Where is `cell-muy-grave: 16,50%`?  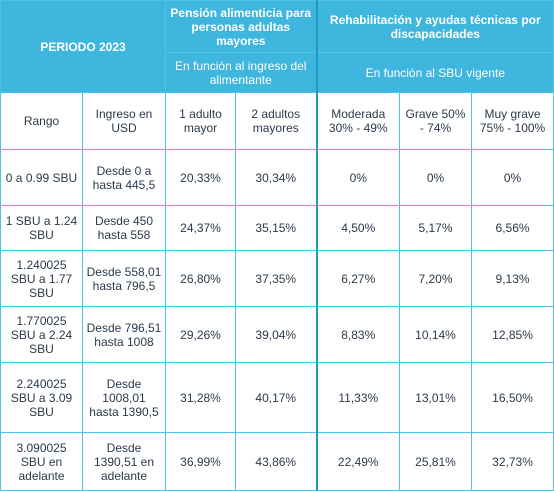 cell-muy-grave: 16,50% is located at coordinates (512, 397).